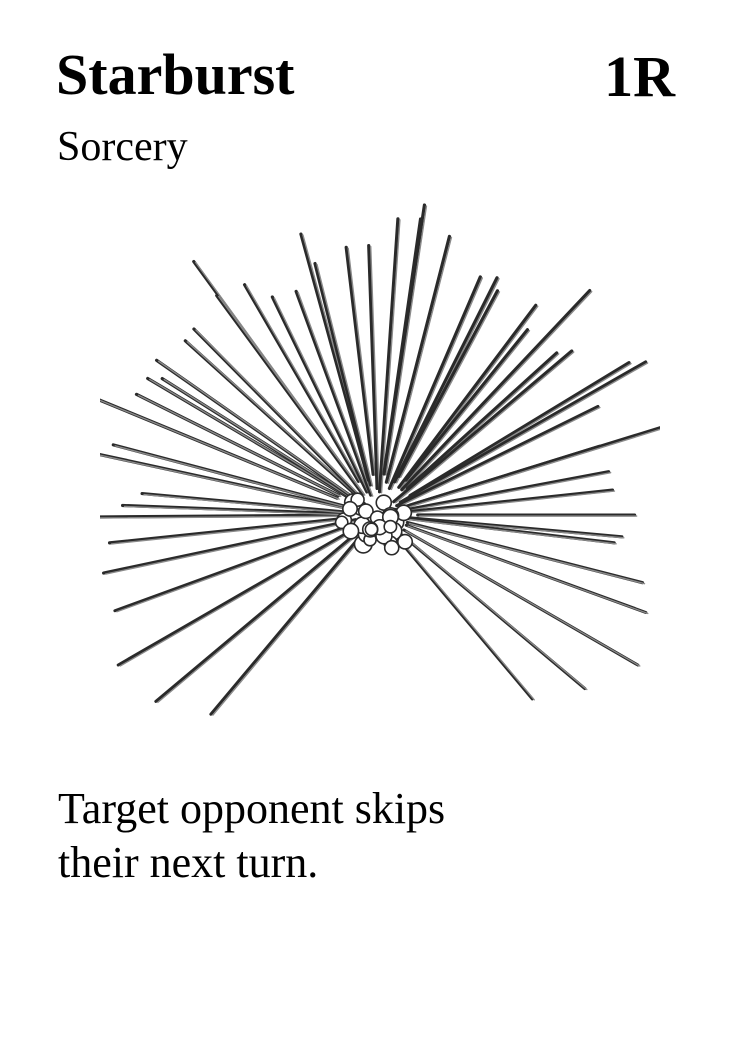 The width and height of the screenshot is (745, 1040). Describe the element at coordinates (188, 862) in the screenshot. I see `rules-text-line-2: their next turn.` at that location.